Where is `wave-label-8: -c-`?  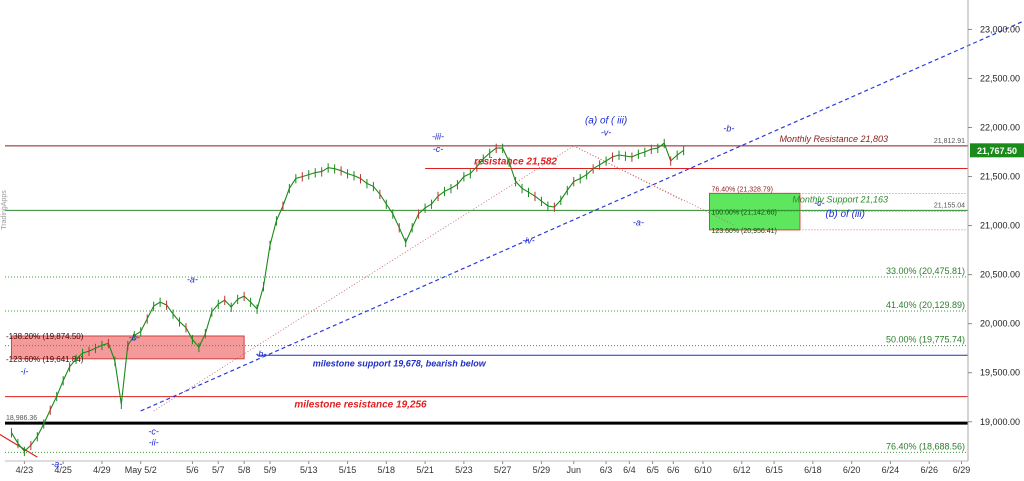 wave-label-8: -c- is located at coordinates (438, 149).